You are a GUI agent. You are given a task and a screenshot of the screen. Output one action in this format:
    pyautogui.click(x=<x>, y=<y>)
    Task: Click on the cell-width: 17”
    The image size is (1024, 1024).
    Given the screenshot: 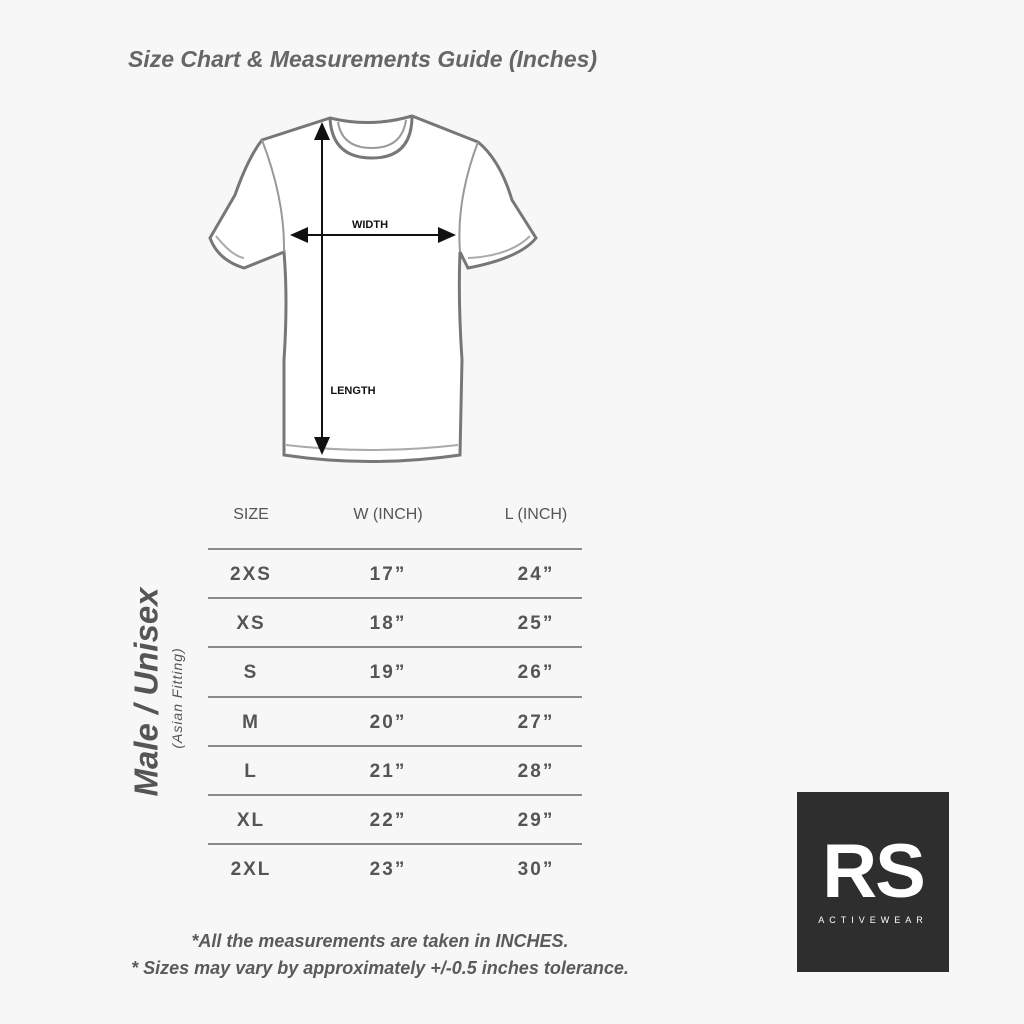 What is the action you would take?
    pyautogui.click(x=388, y=574)
    